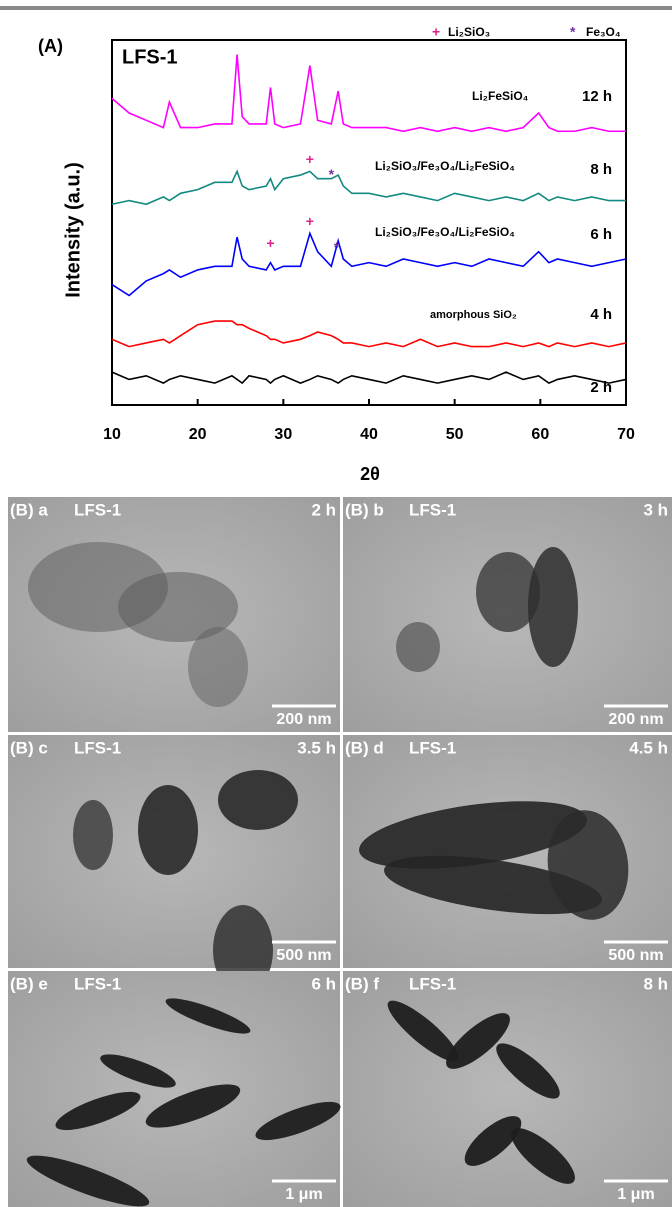 This screenshot has width=672, height=1207. I want to click on phase-label: Li₂FeSiO₄, so click(500, 96).